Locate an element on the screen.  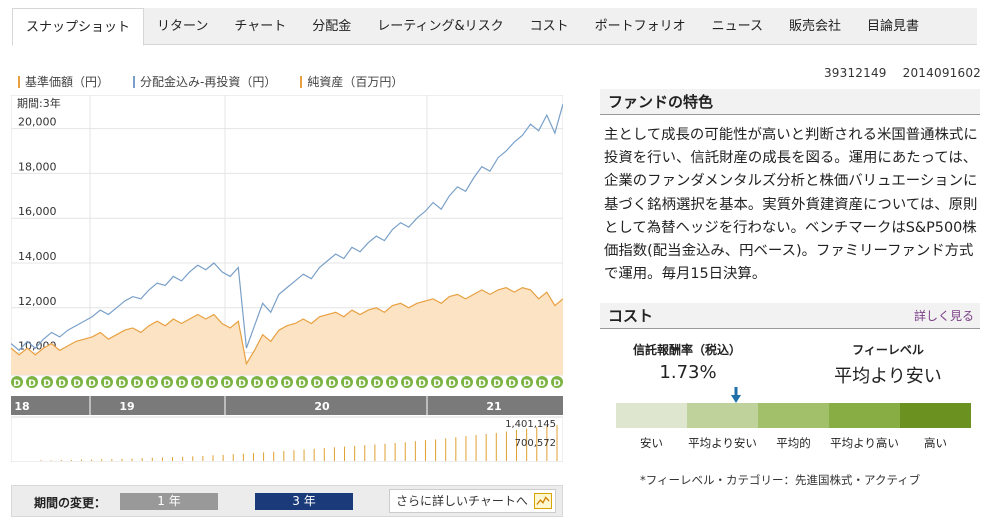
tab-5: コスト is located at coordinates (549, 26).